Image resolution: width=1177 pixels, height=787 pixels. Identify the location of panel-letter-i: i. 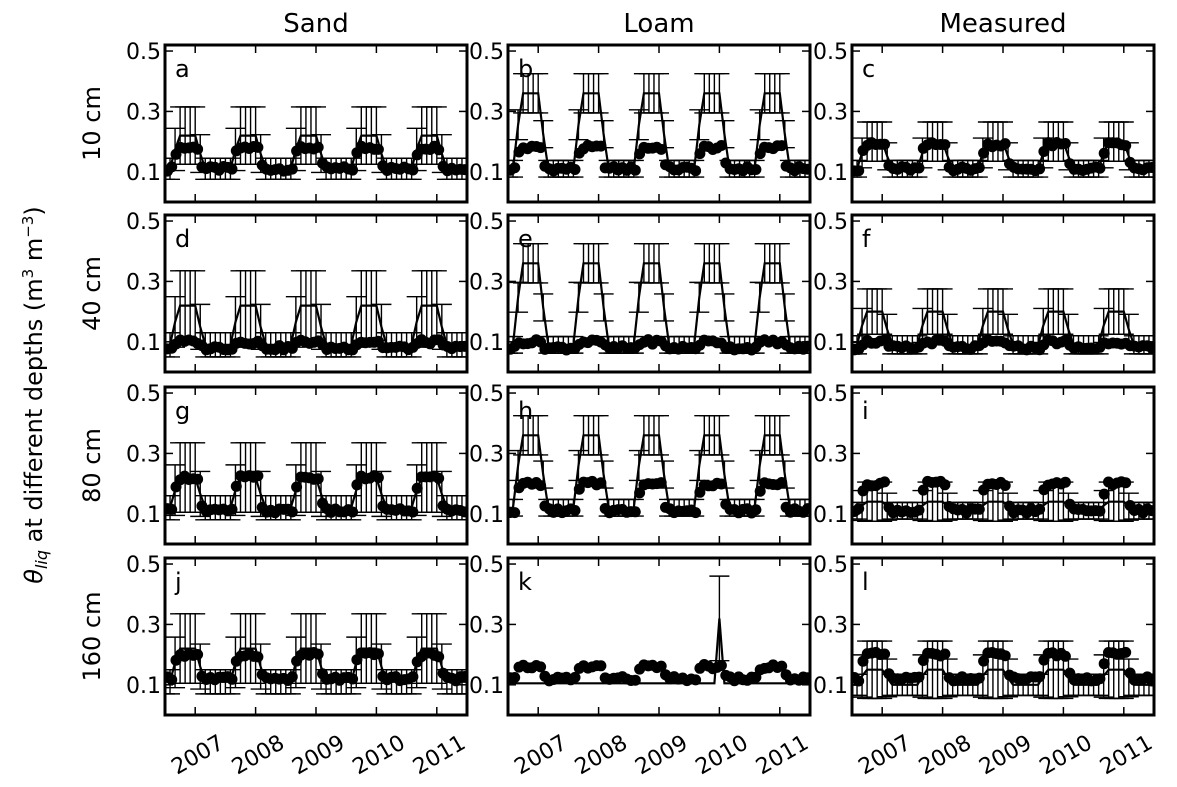
(865, 411).